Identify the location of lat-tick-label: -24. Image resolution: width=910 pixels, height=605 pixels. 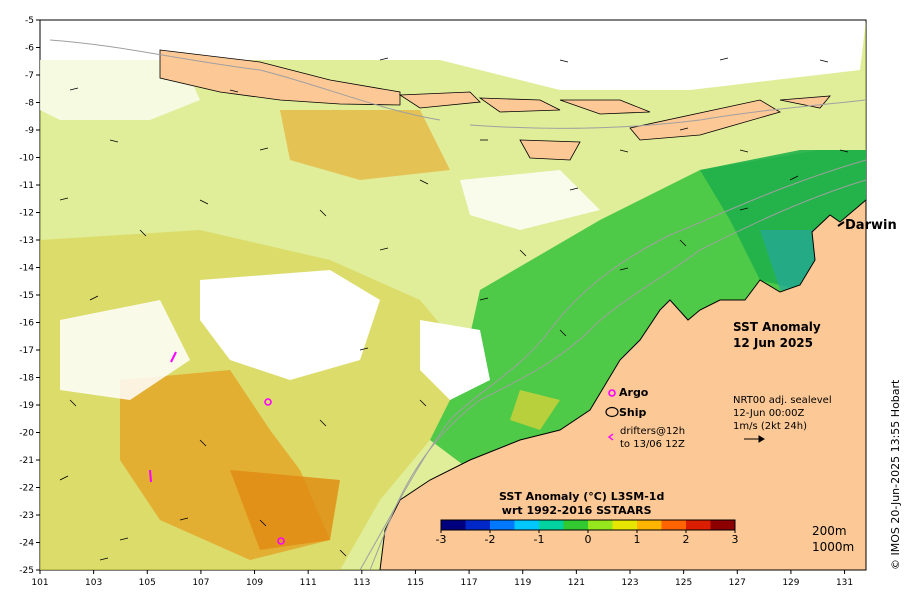
(26, 544).